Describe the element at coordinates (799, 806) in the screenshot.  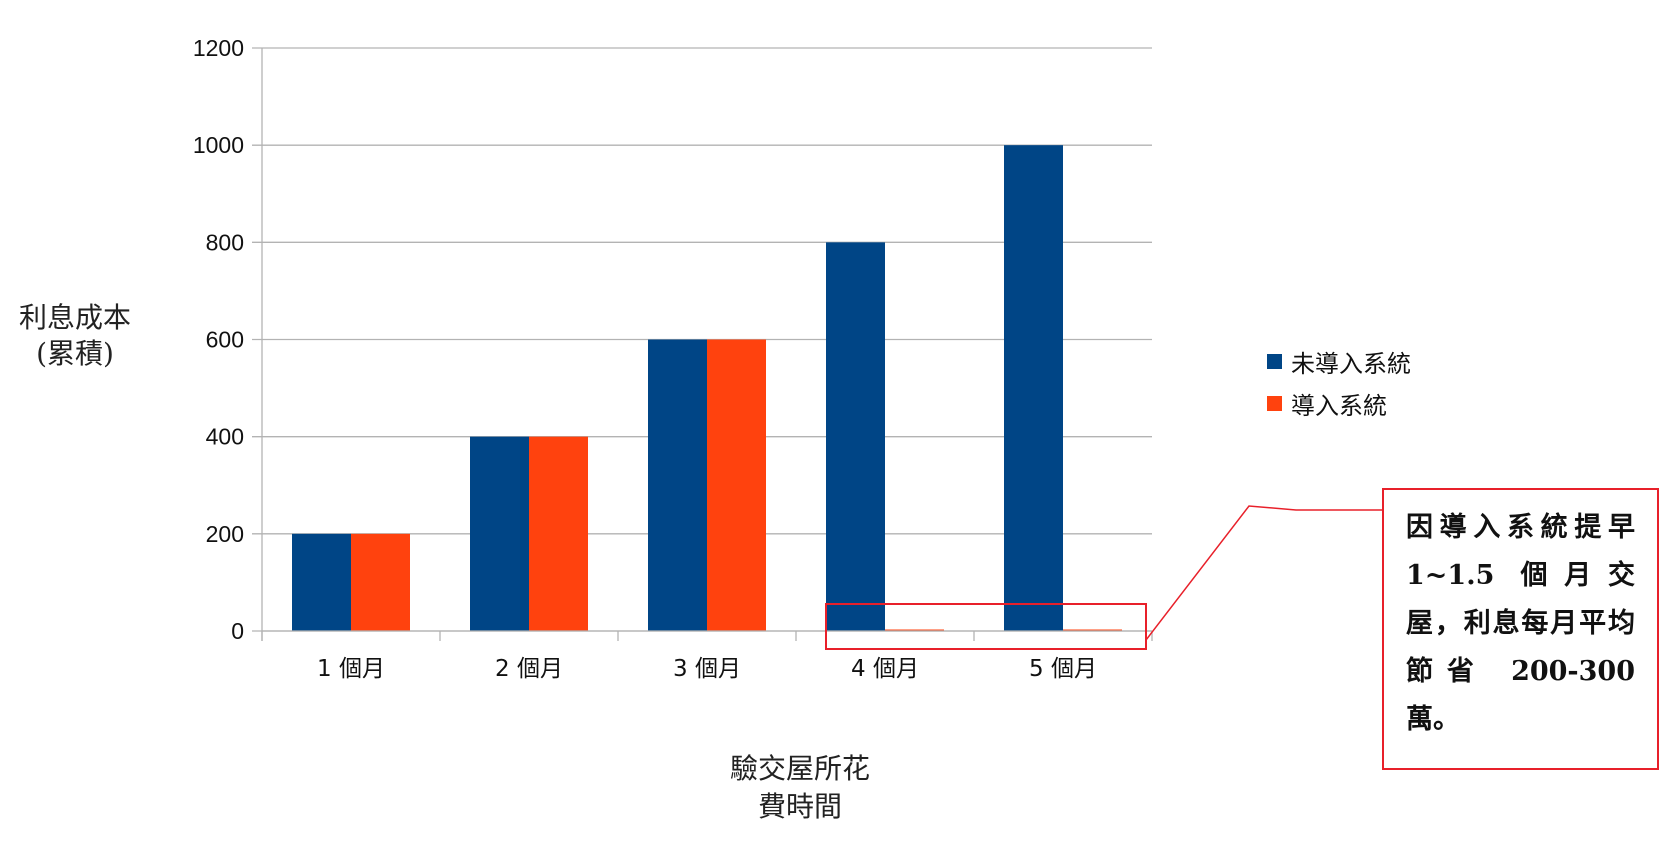
I see `x-axis-label-line-2: 費時間` at that location.